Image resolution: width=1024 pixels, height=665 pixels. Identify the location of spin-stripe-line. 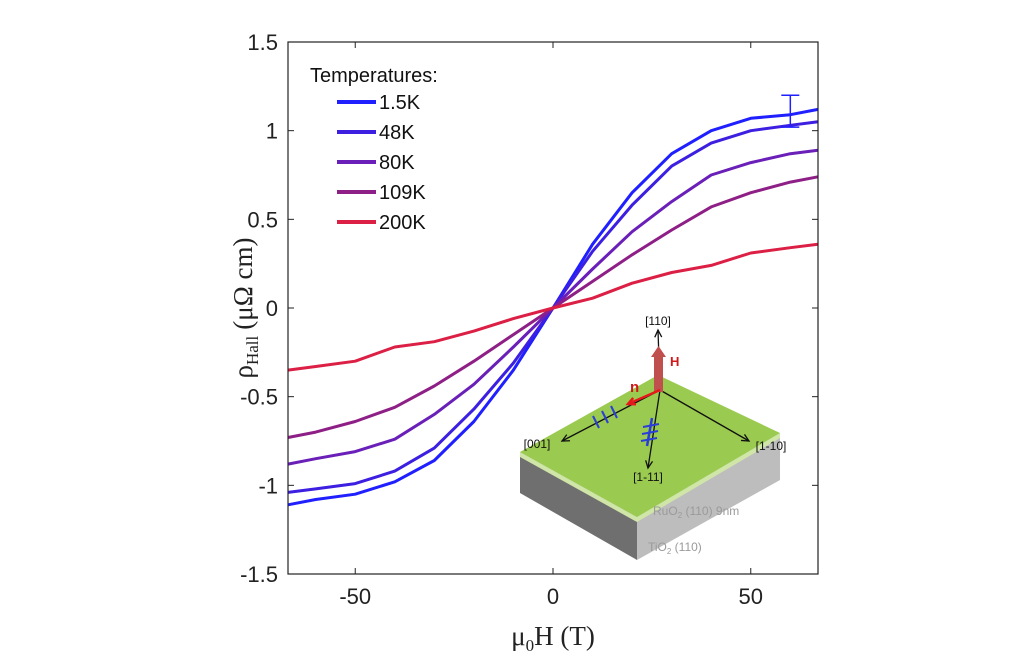
(649, 432).